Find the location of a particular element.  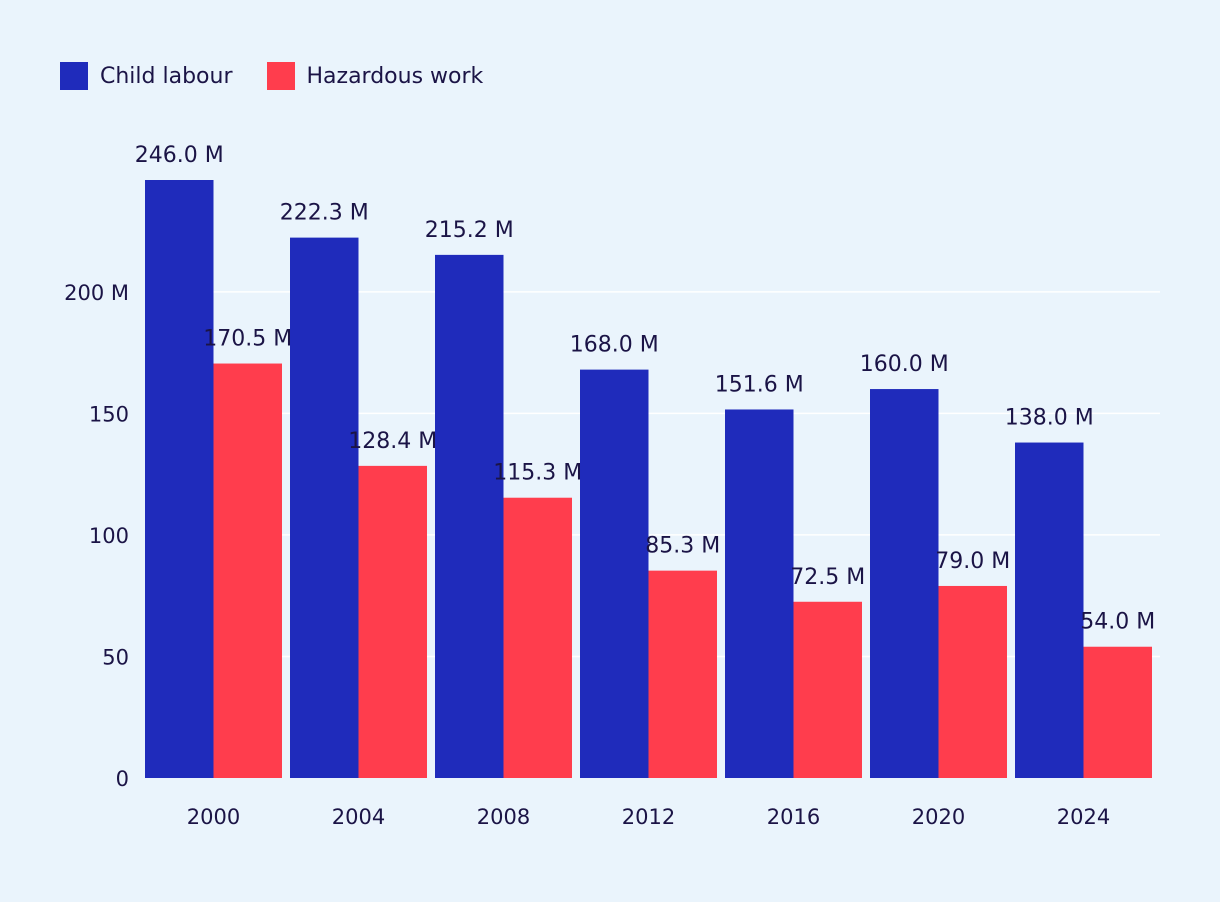

legend-swatch-child-labour is located at coordinates (74, 76).